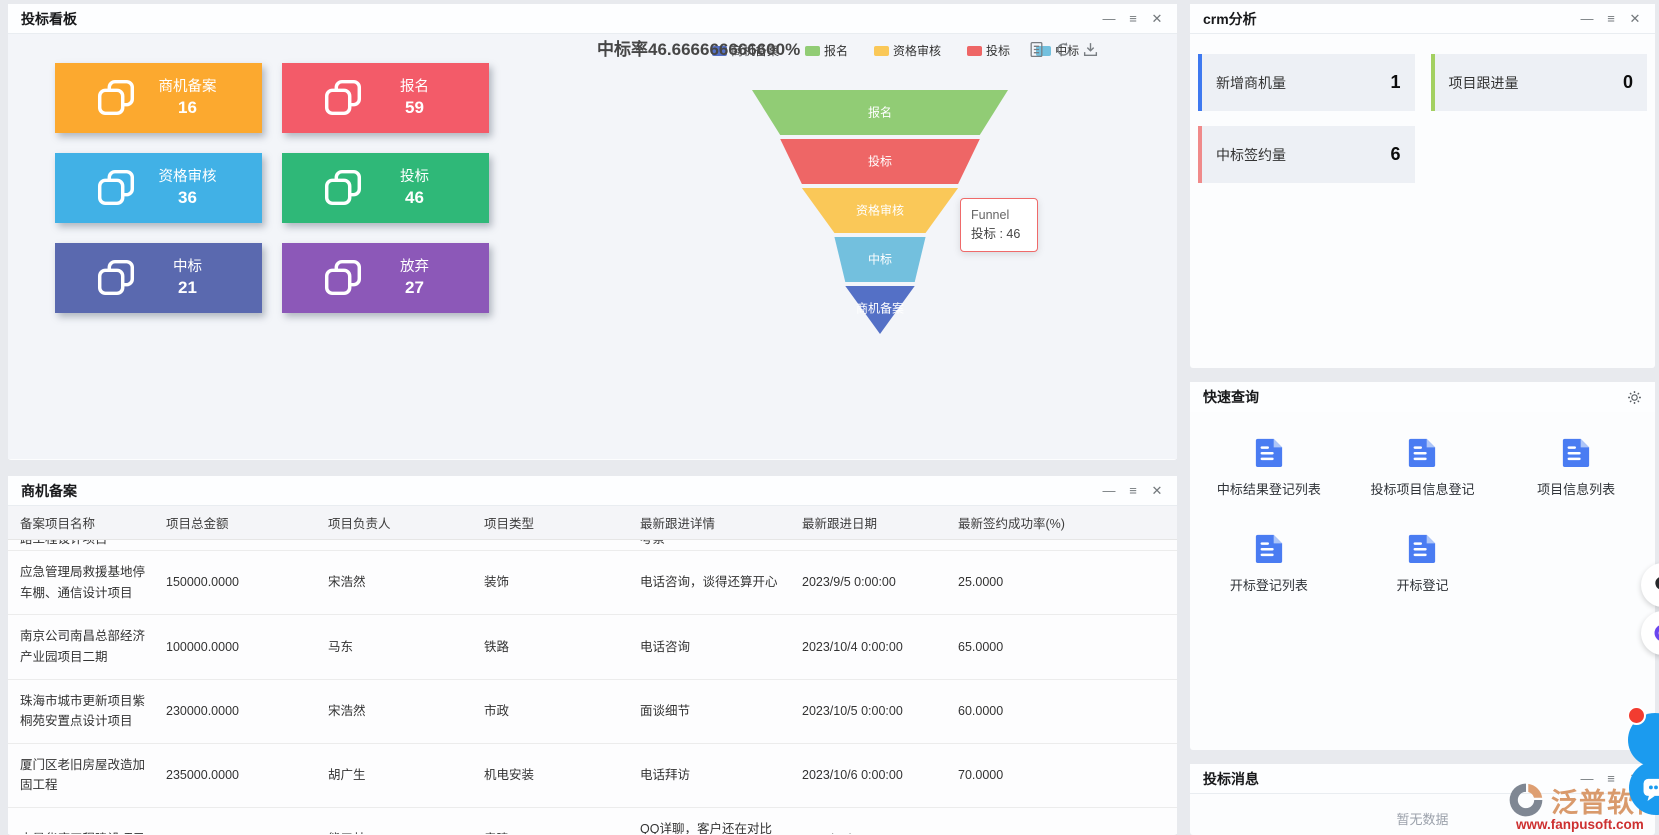 This screenshot has width=1659, height=835. I want to click on table-cell: 熊三林, so click(396, 820).